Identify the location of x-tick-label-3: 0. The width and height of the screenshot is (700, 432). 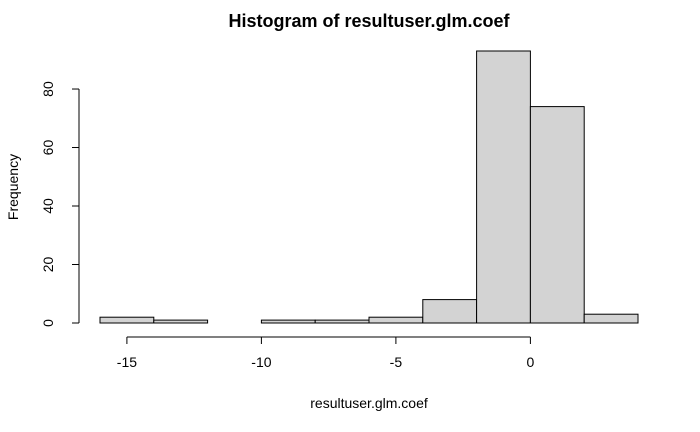
(531, 362).